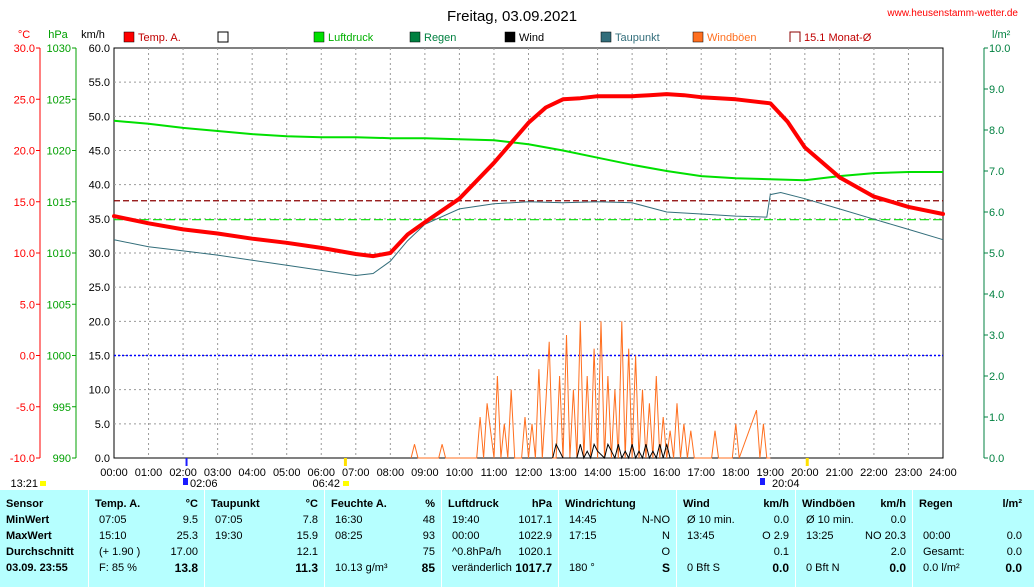  Describe the element at coordinates (430, 504) in the screenshot. I see `hum-unit: %` at that location.